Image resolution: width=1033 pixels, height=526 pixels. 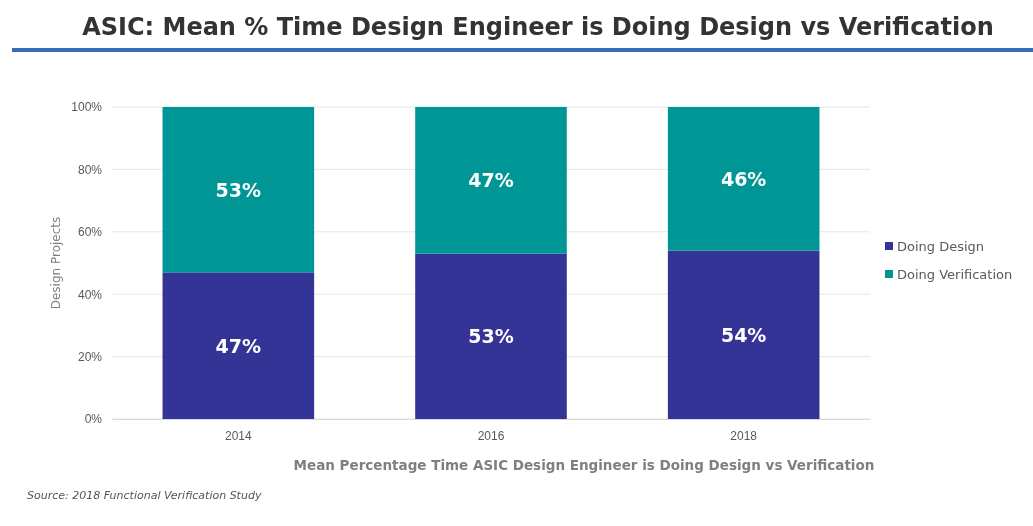 I want to click on source-note: Source: 2018 Functional Verification Study, so click(x=144, y=495).